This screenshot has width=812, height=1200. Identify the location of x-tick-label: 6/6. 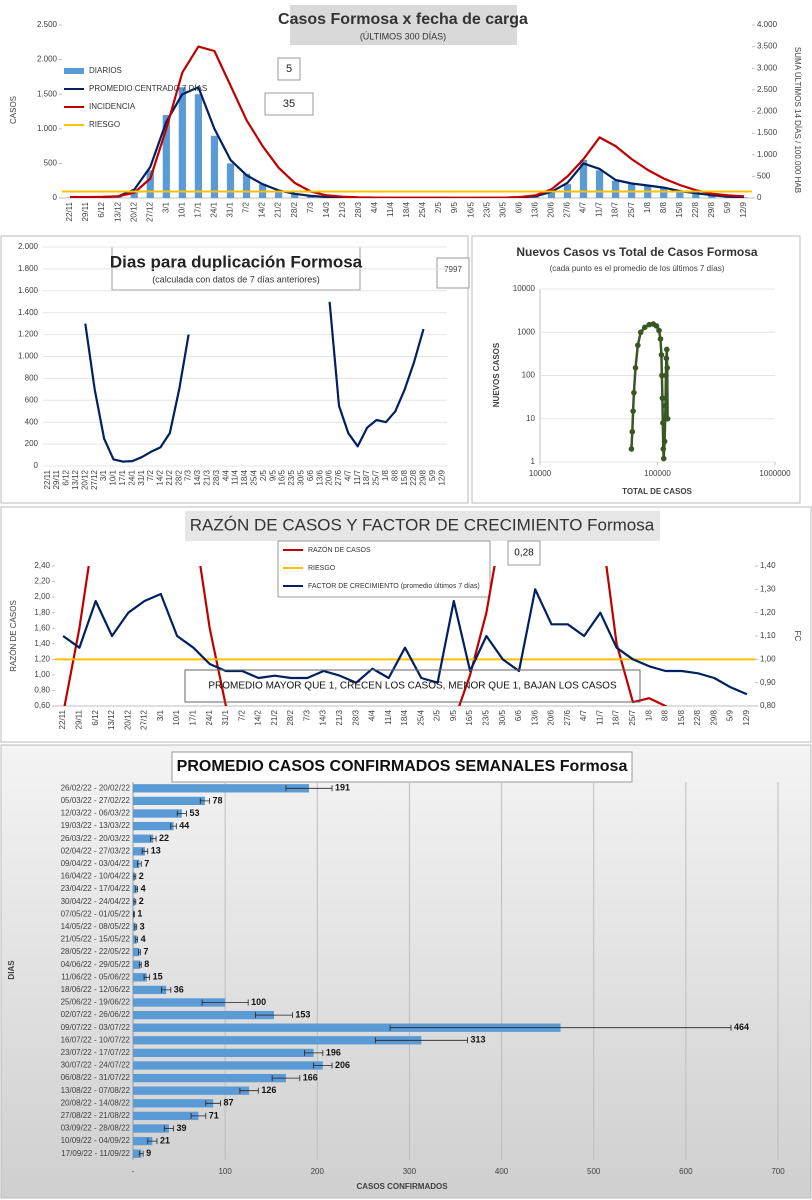
(518, 715).